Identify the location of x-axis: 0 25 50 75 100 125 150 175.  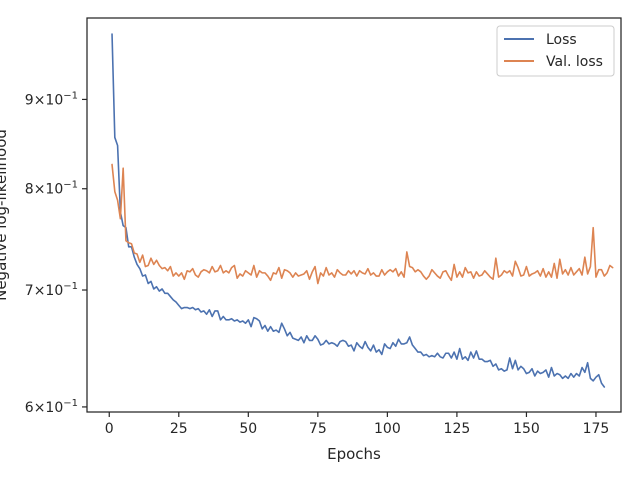
(357, 424).